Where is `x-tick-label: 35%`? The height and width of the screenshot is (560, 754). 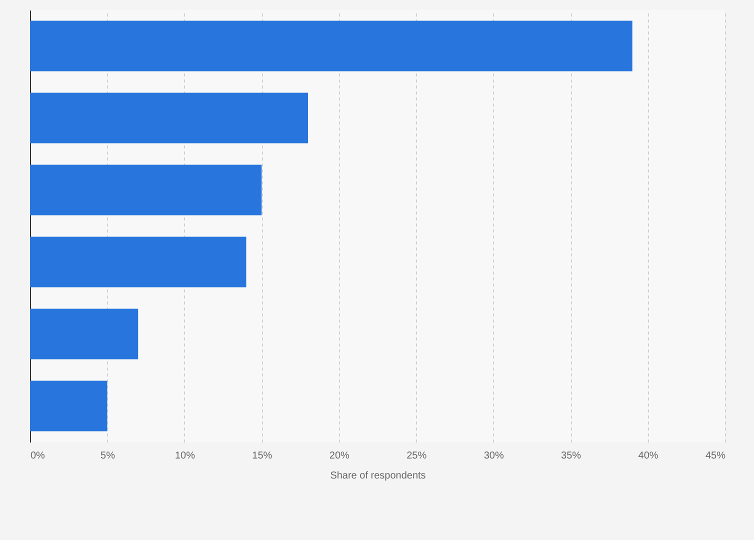
x-tick-label: 35% is located at coordinates (571, 456).